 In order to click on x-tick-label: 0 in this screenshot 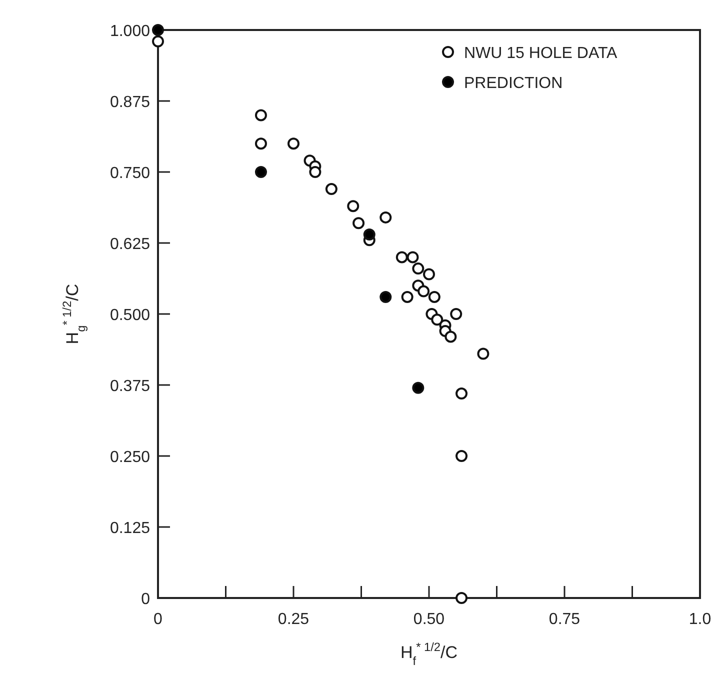, I will do `click(158, 619)`.